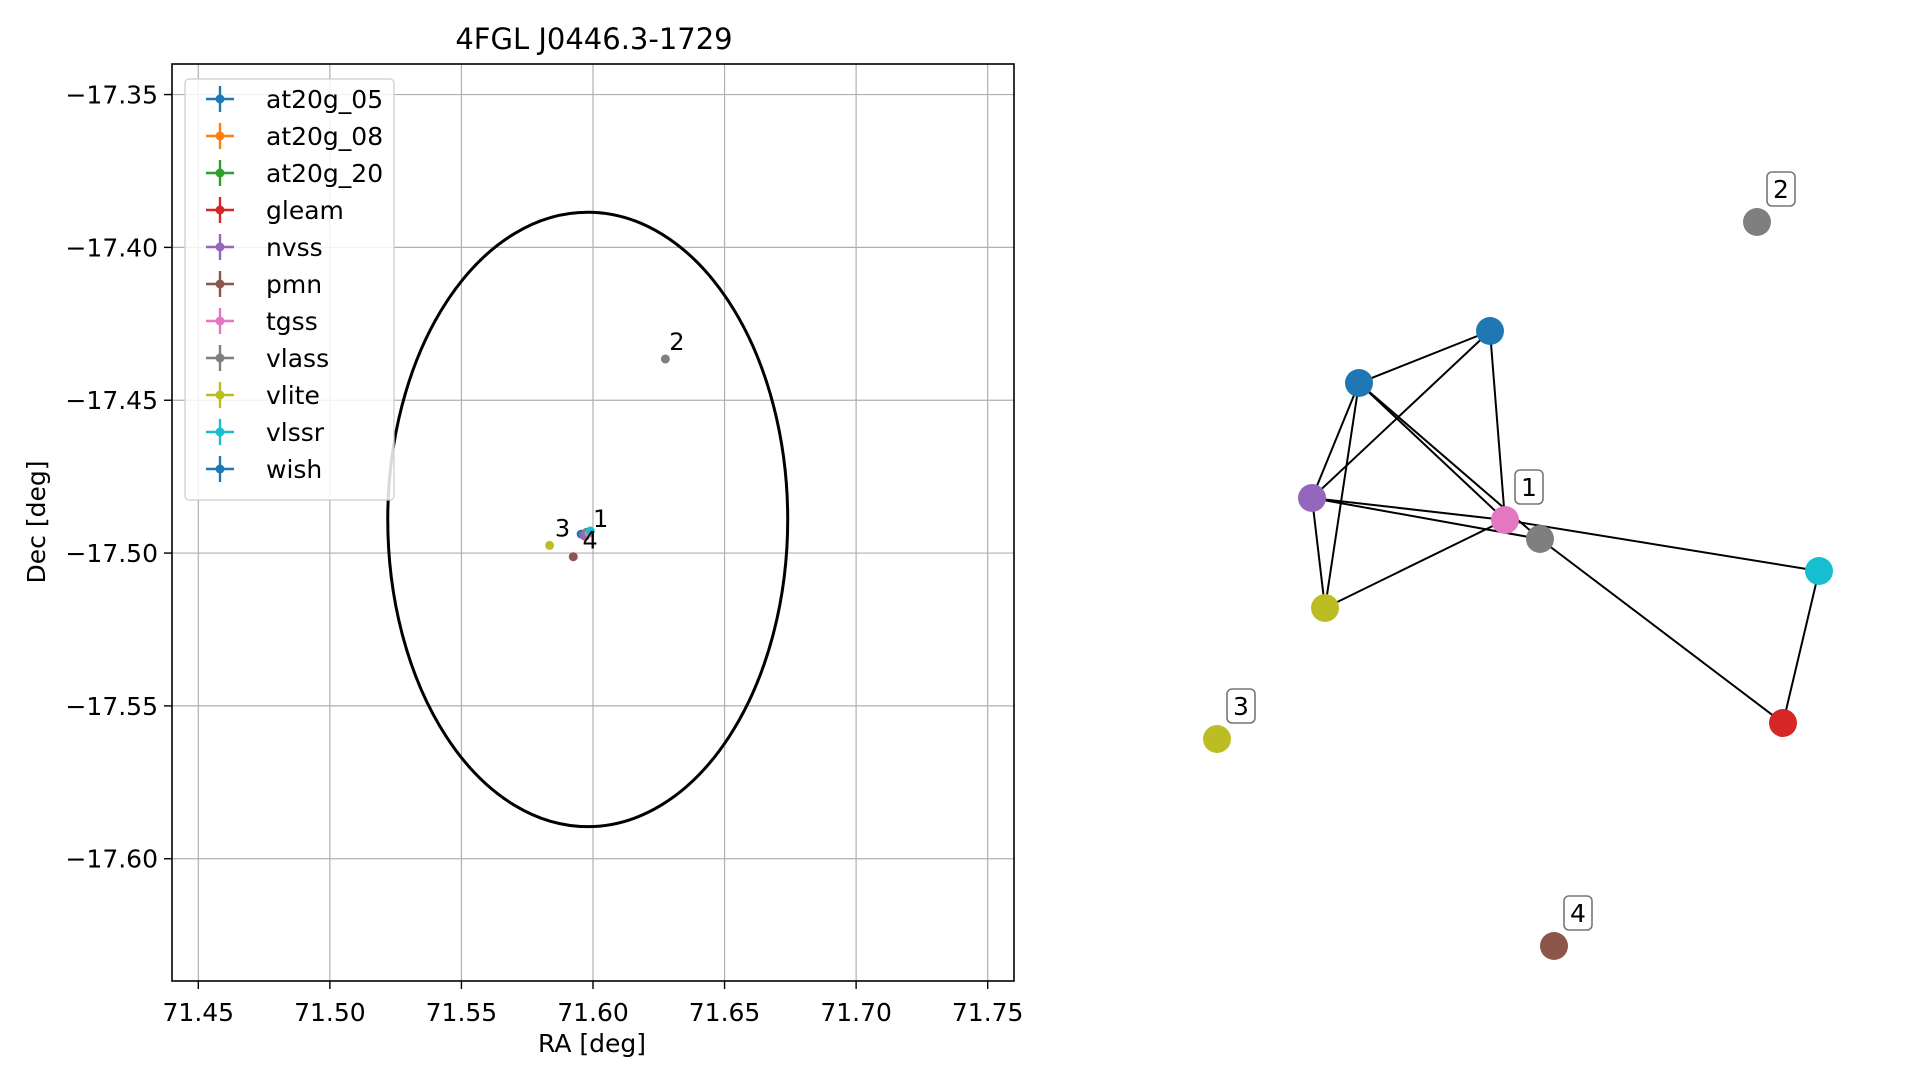  I want to click on legend-label: vlass, so click(297, 358).